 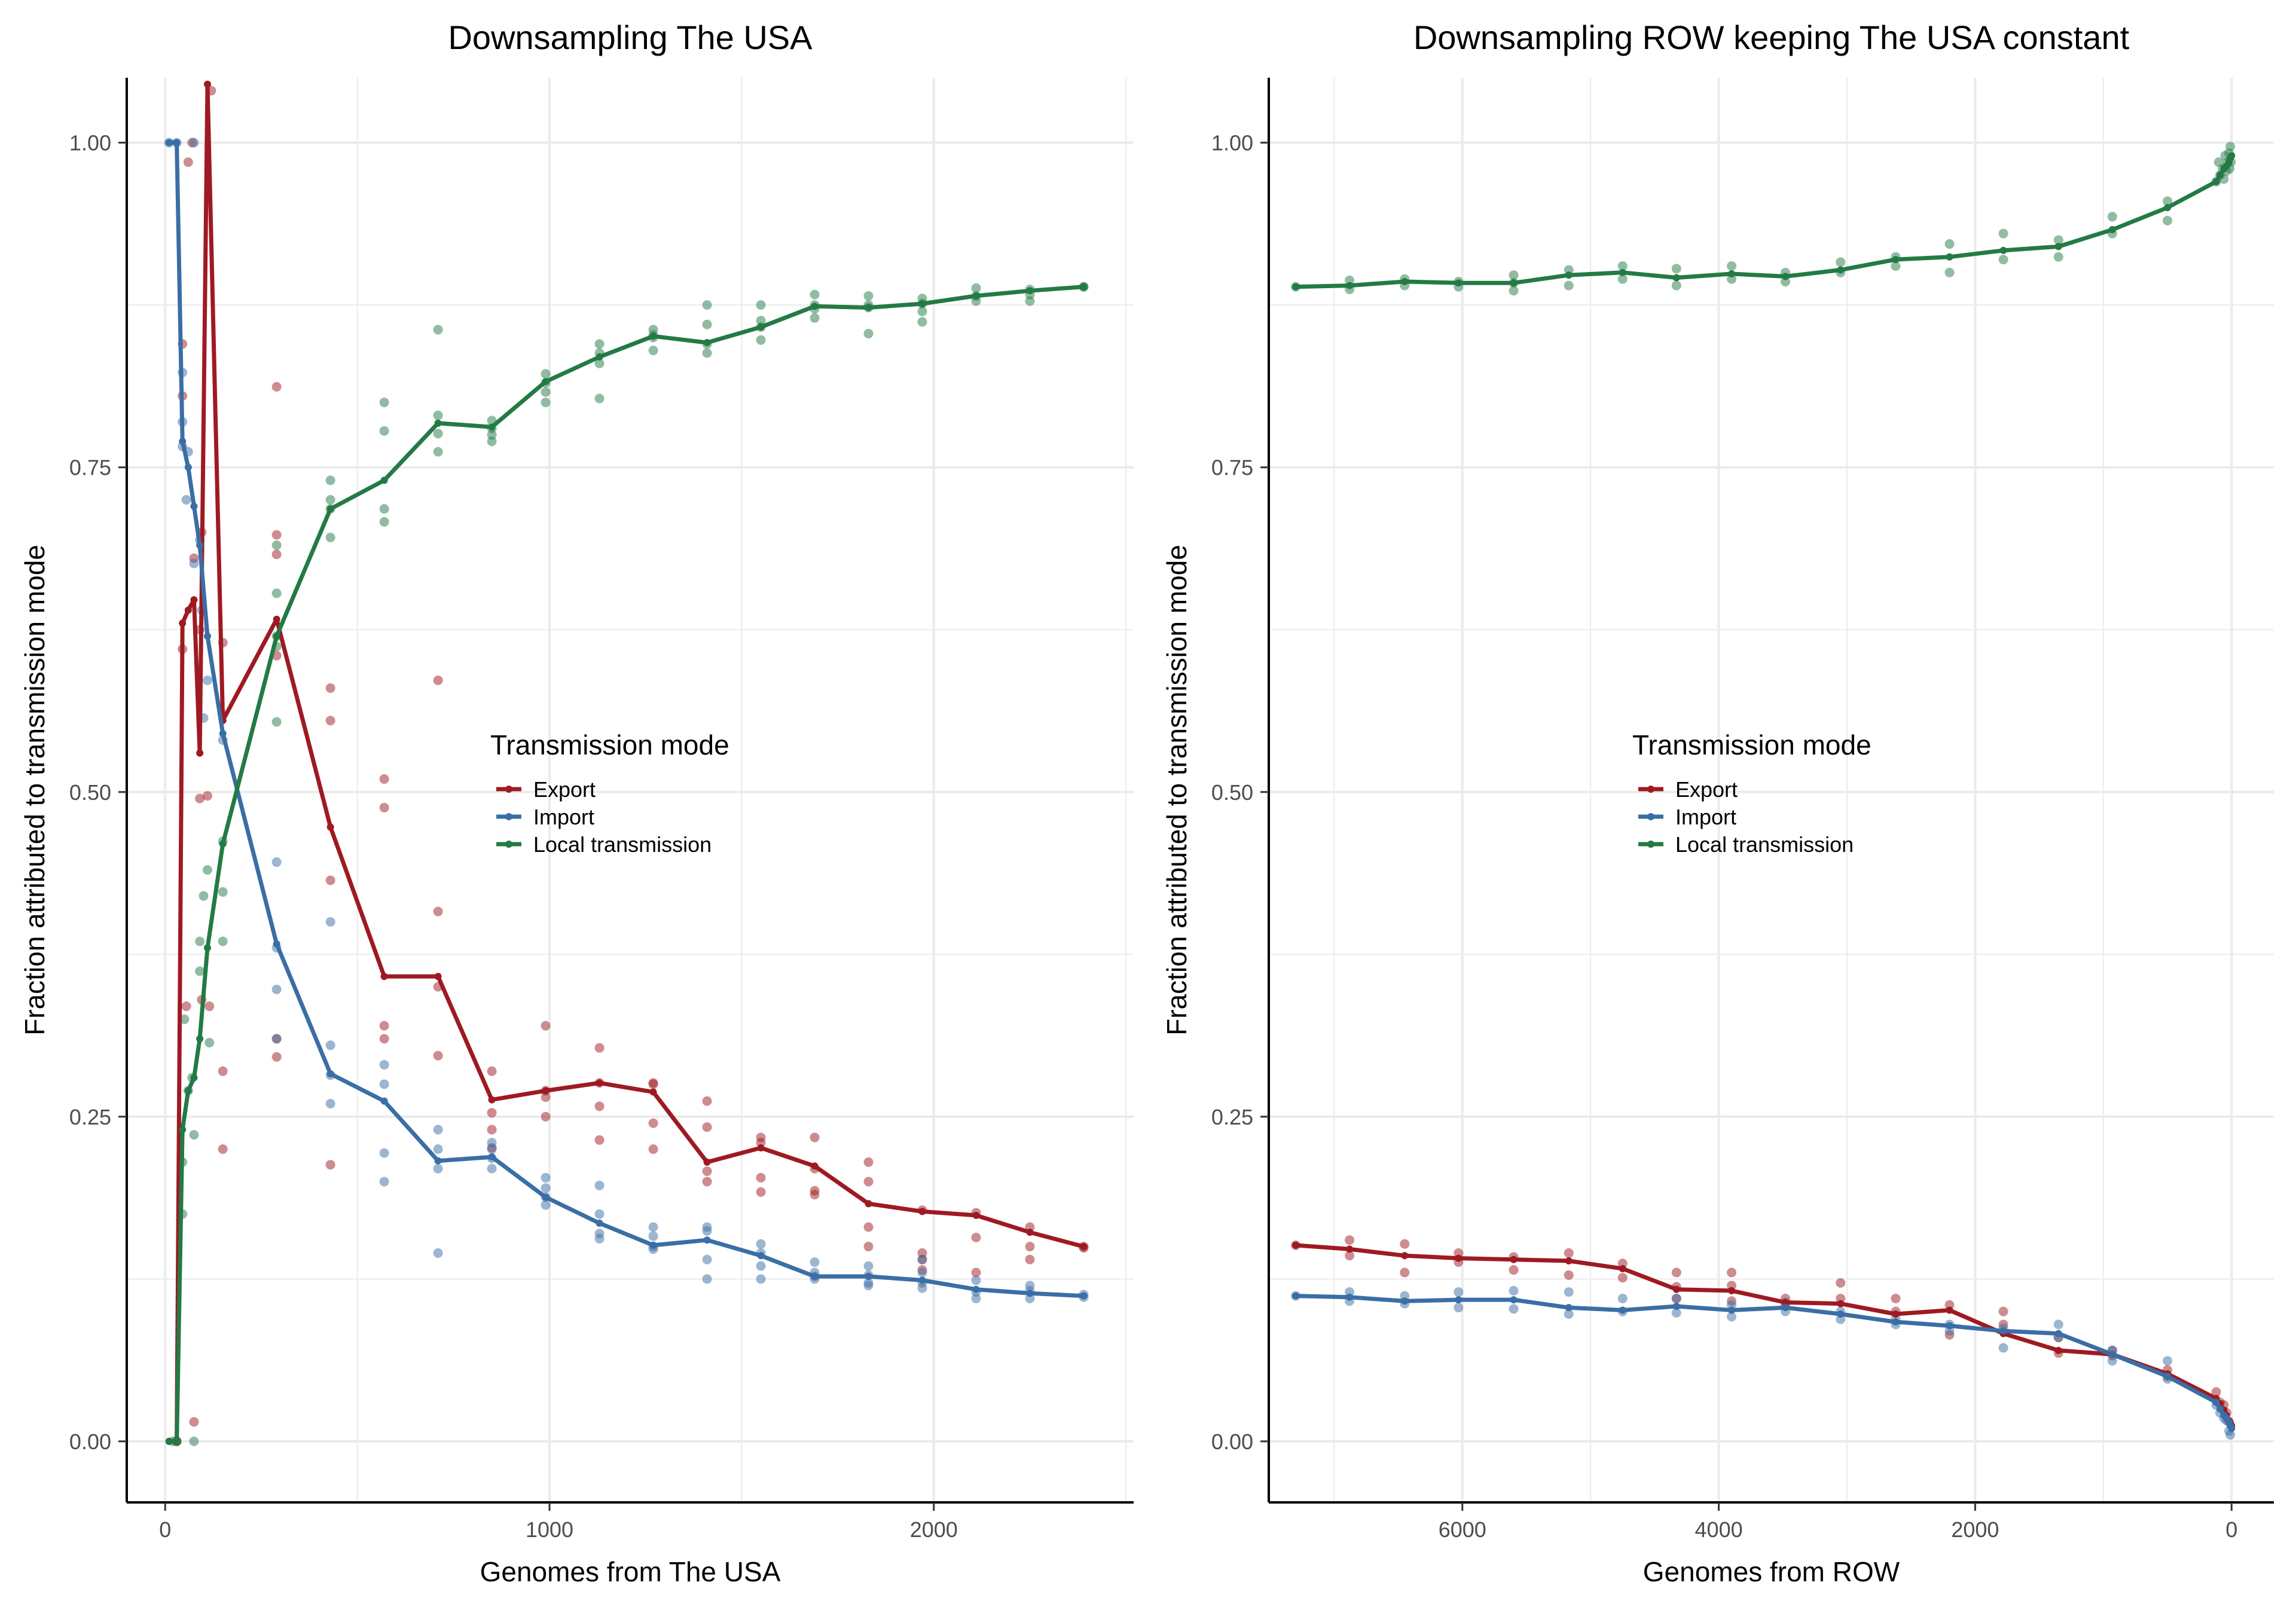 What do you see at coordinates (1176, 790) in the screenshot?
I see `y-axis-label: Fraction attributed to transmission mode` at bounding box center [1176, 790].